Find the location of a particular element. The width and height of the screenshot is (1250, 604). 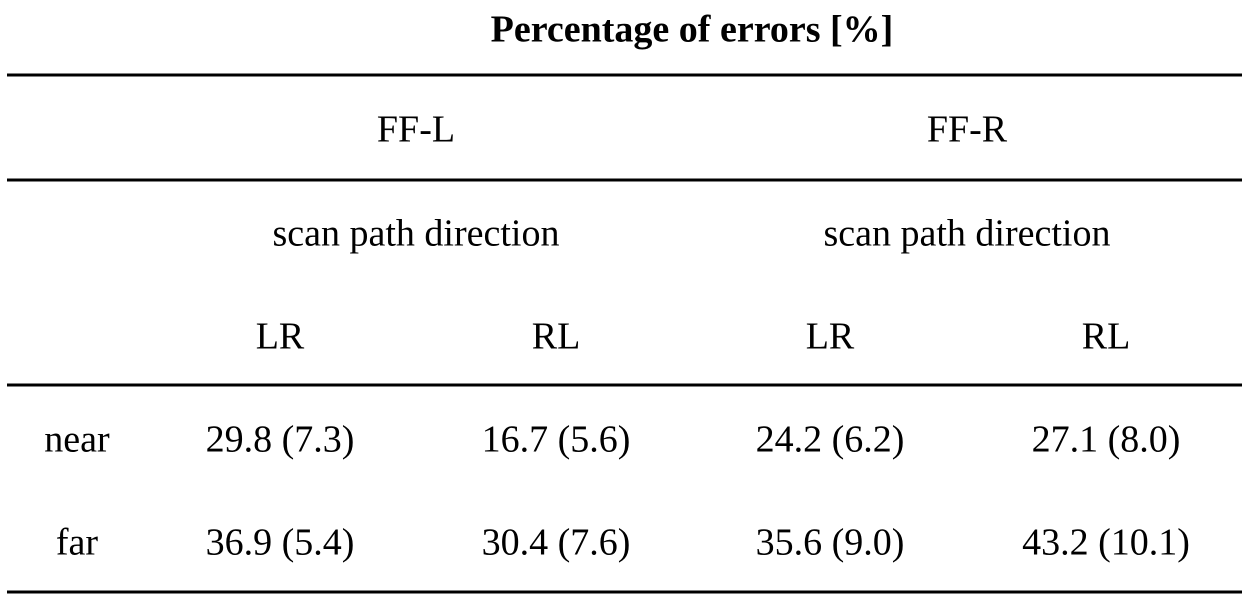

row-label: far is located at coordinates (77, 543).